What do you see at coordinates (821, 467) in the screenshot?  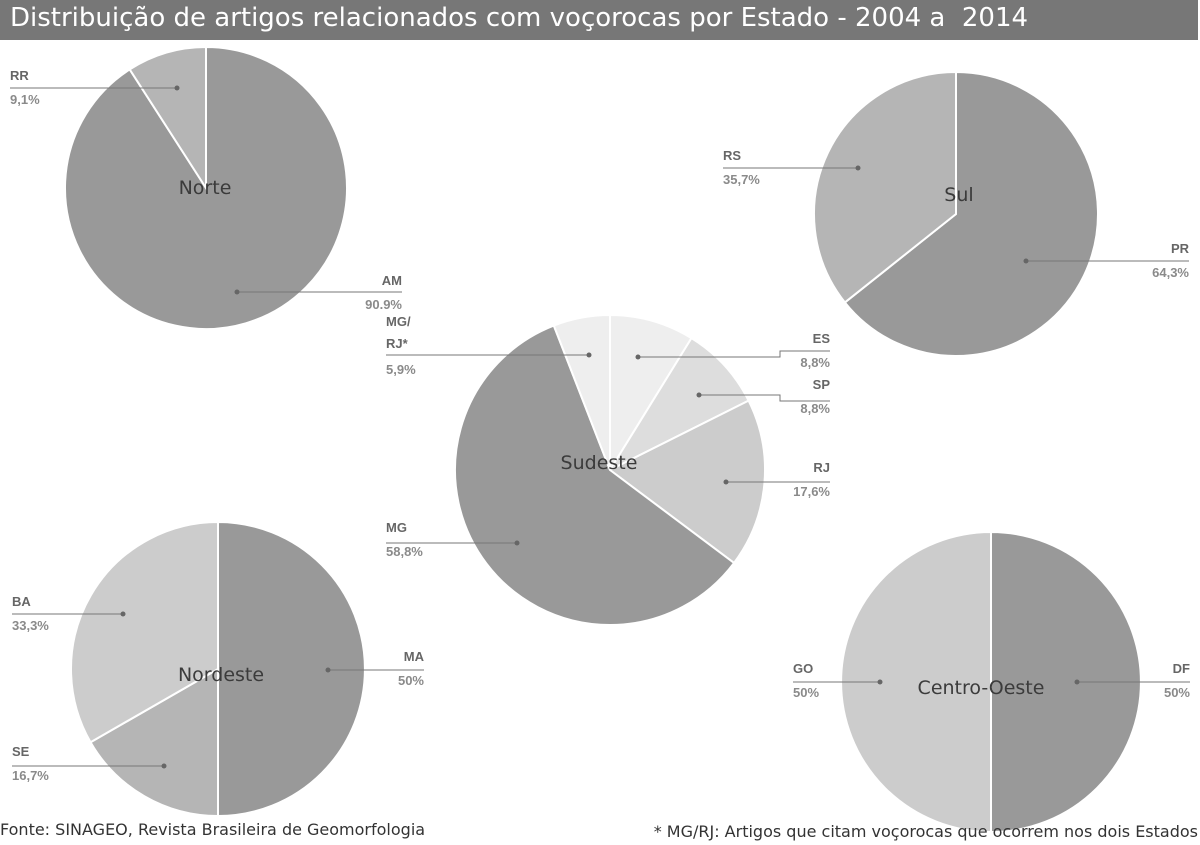 I see `slice-label-rj: RJ` at bounding box center [821, 467].